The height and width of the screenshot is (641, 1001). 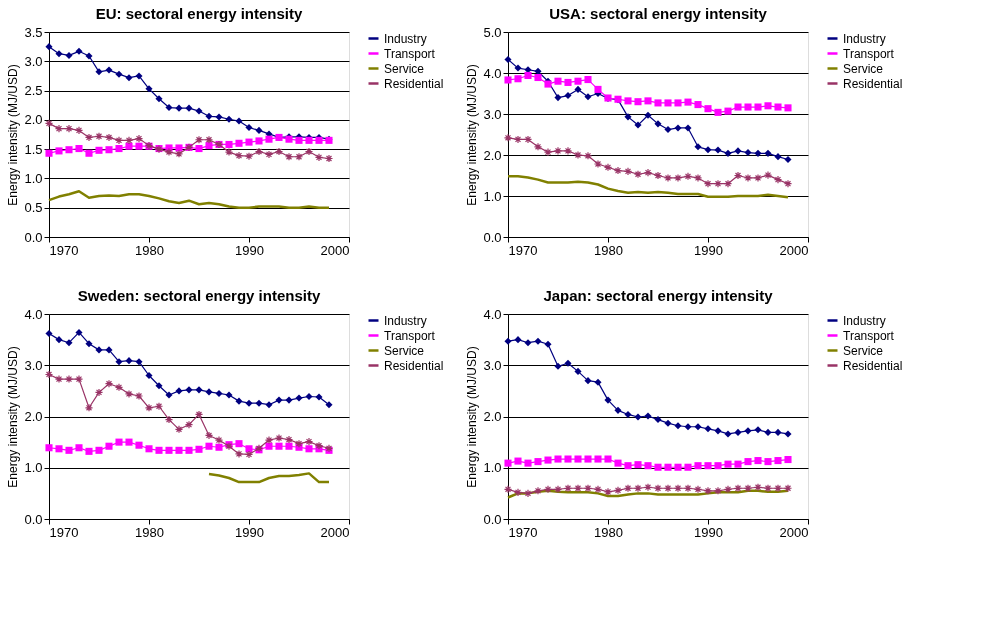 What do you see at coordinates (33, 91) in the screenshot?
I see `y-tick-label: 2.5` at bounding box center [33, 91].